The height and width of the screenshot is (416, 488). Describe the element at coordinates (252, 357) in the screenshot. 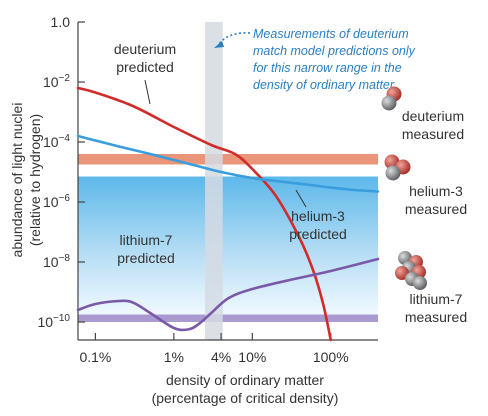

I see `x-tick-label: 10%` at that location.